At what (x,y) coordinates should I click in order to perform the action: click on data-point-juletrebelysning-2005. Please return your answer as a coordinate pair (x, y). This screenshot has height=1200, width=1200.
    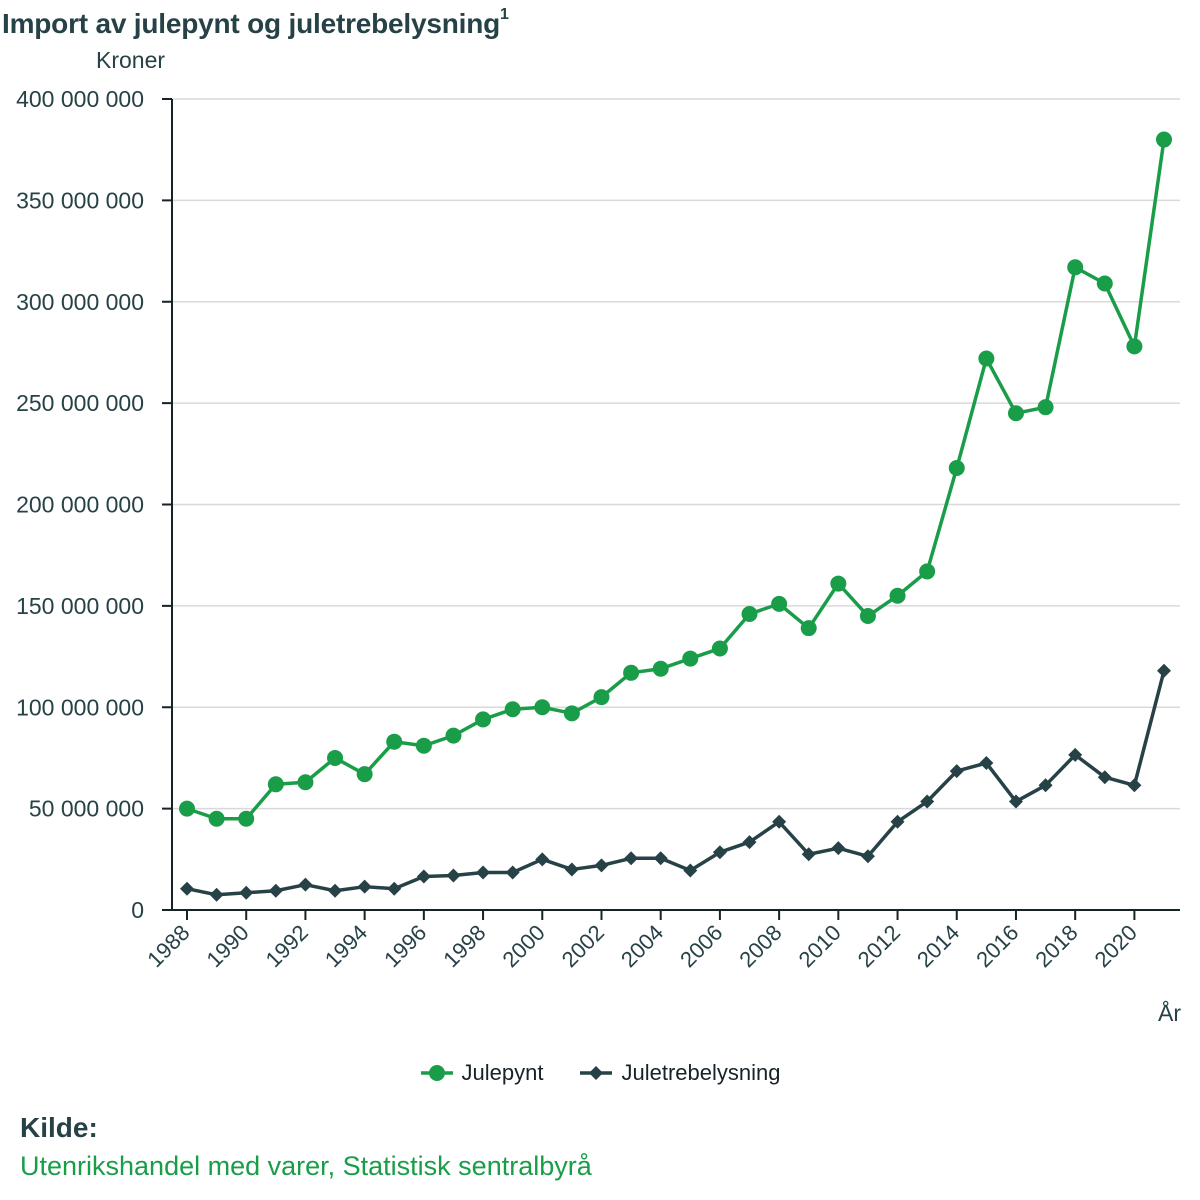
    Looking at the image, I should click on (690, 870).